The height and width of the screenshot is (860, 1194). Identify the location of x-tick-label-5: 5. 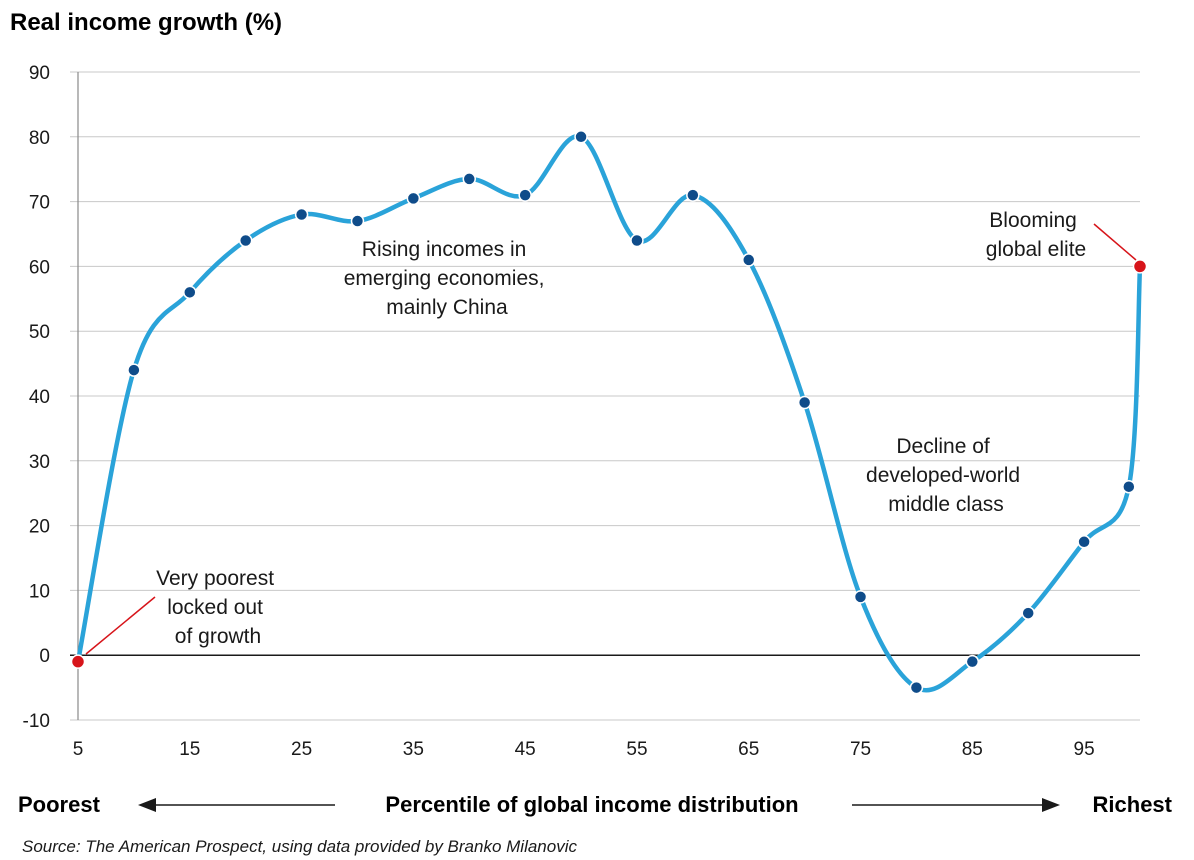
(78, 749).